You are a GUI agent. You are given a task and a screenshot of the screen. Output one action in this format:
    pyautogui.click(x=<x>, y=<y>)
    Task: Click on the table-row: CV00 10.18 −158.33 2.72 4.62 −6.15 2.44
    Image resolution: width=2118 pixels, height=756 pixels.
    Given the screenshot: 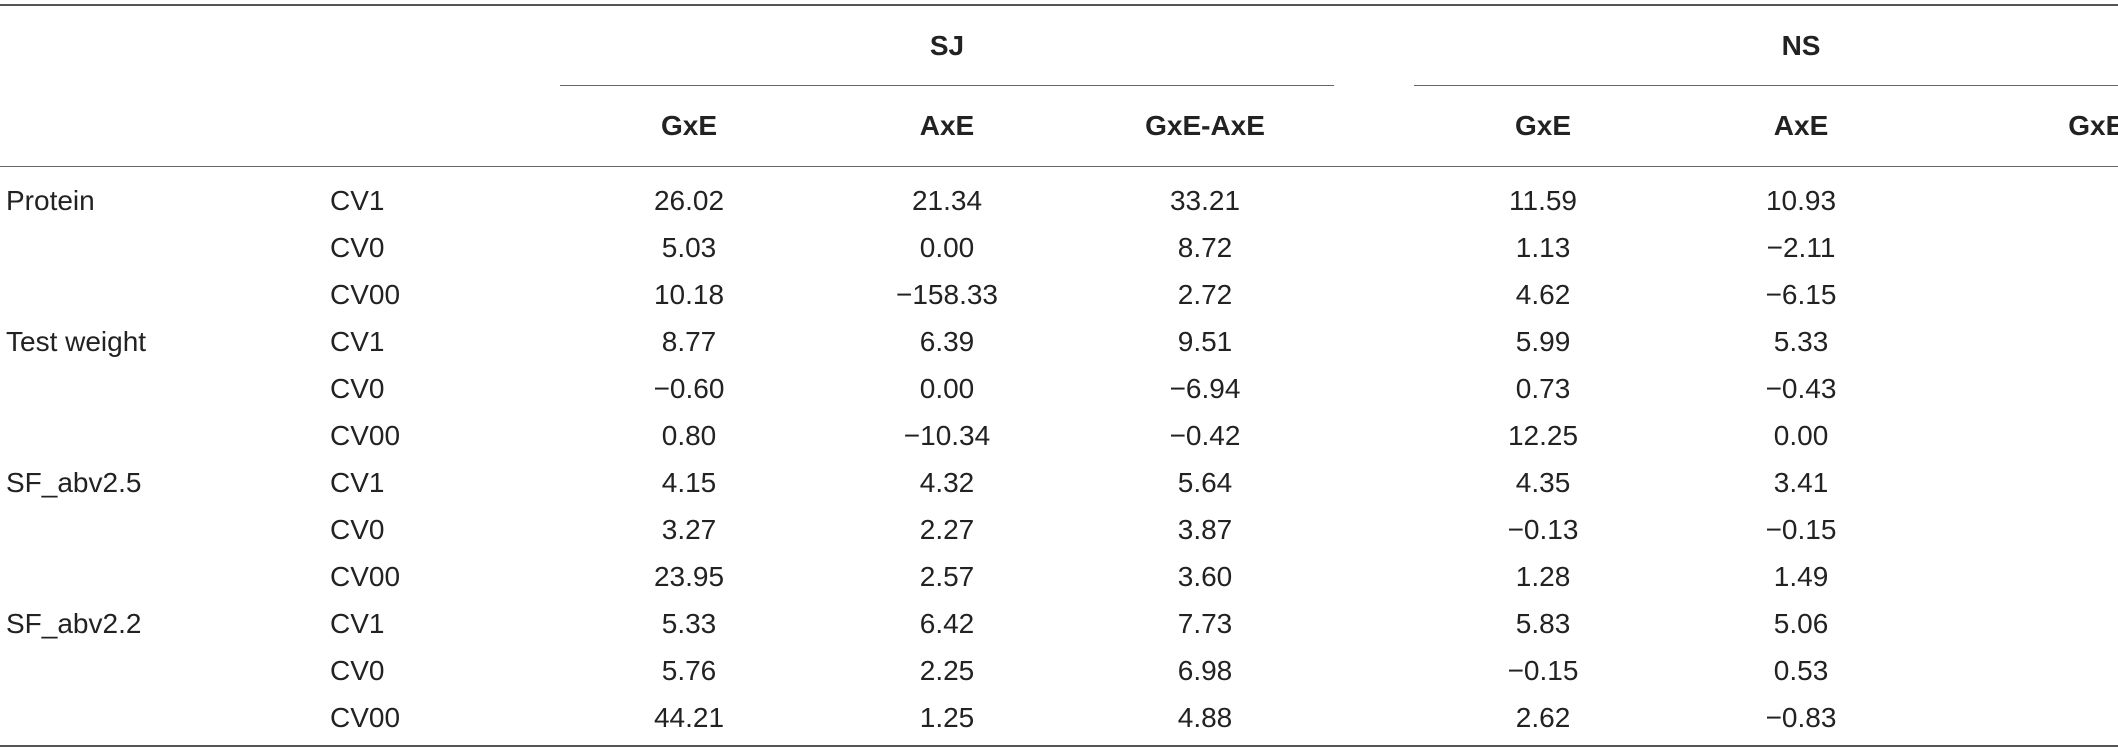 What is the action you would take?
    pyautogui.click(x=1059, y=294)
    